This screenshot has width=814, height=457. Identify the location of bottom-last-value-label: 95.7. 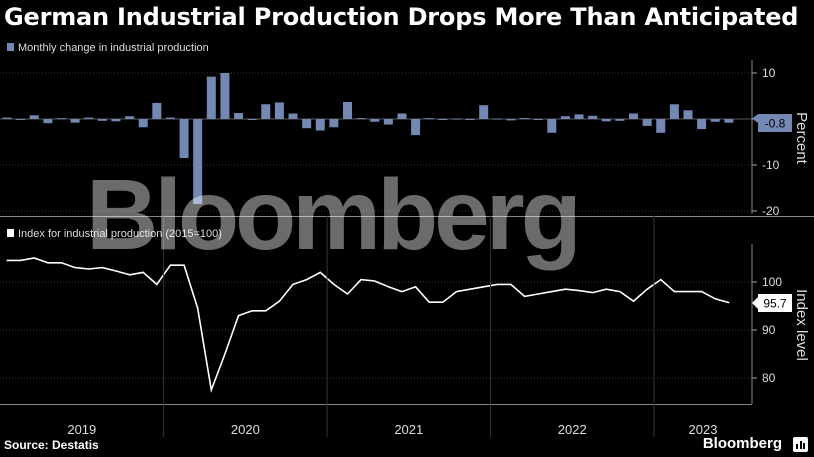
(775, 304).